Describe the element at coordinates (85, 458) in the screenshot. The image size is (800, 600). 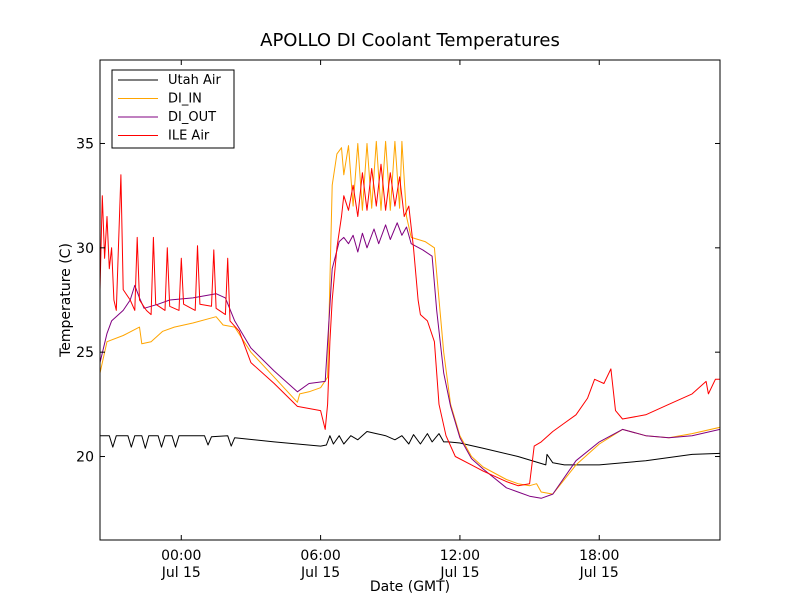
I see `y-tick-label: 20` at that location.